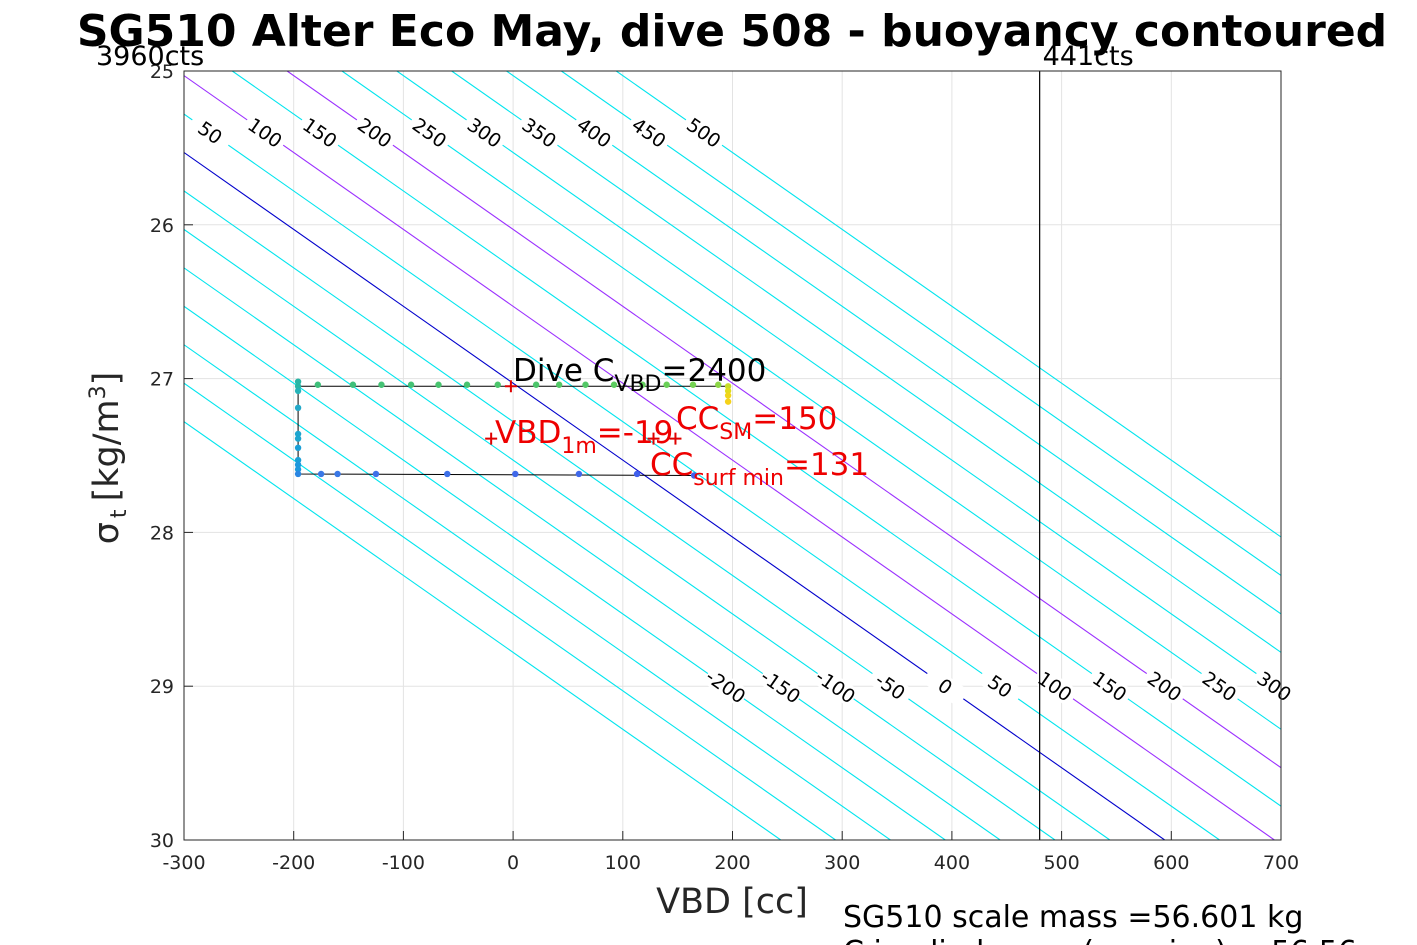 The width and height of the screenshot is (1417, 945). What do you see at coordinates (842, 863) in the screenshot?
I see `x-tick-label: 300` at bounding box center [842, 863].